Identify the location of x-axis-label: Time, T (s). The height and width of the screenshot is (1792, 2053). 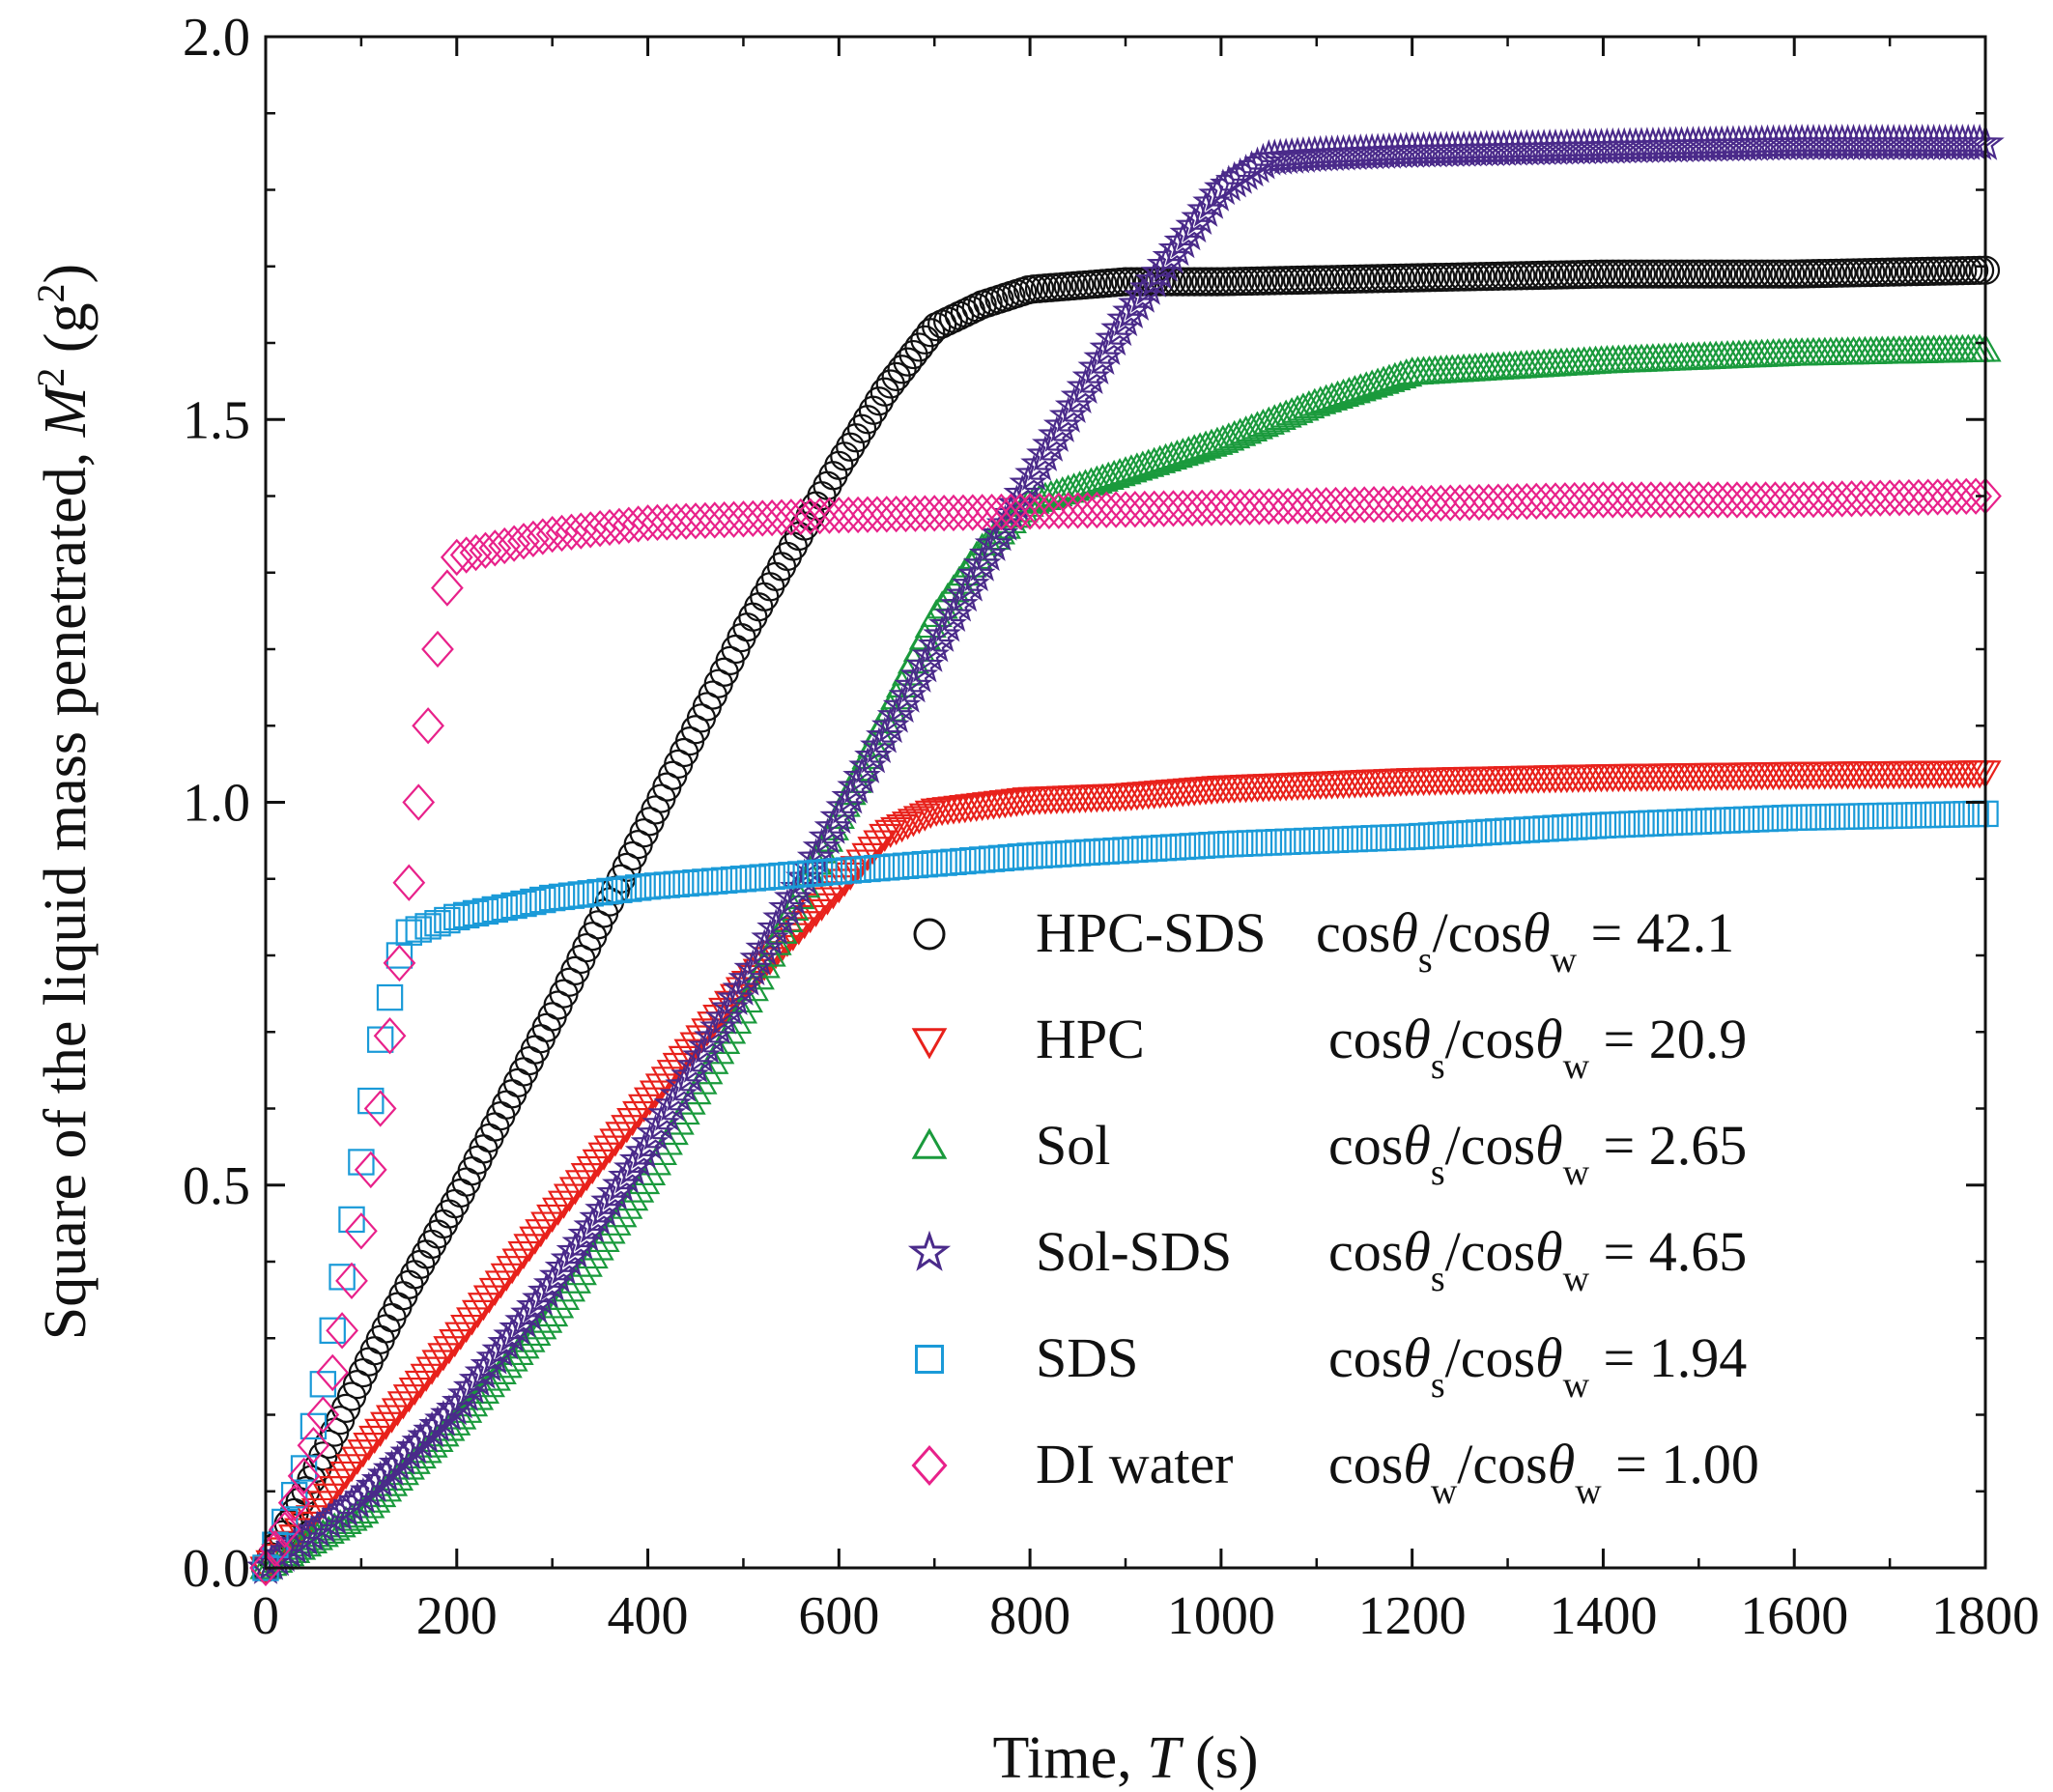
(1125, 1758).